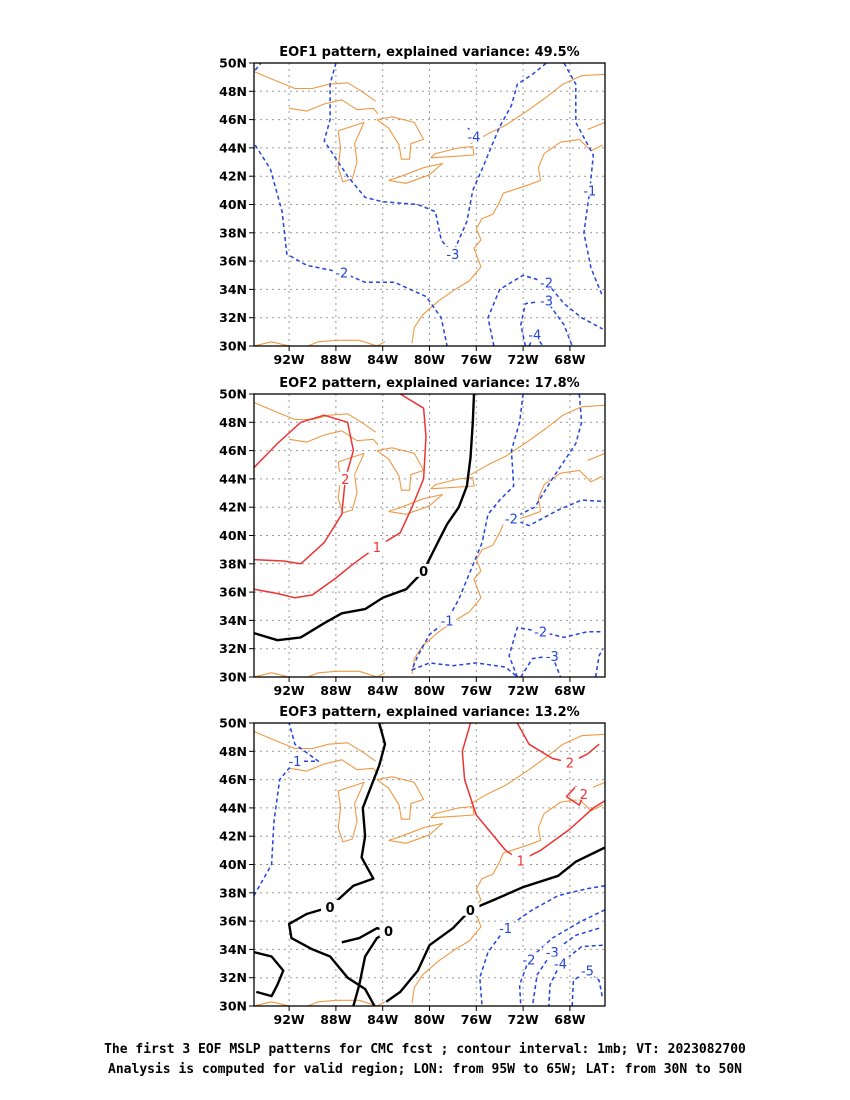  I want to click on y-tick-label: 30N, so click(233, 346).